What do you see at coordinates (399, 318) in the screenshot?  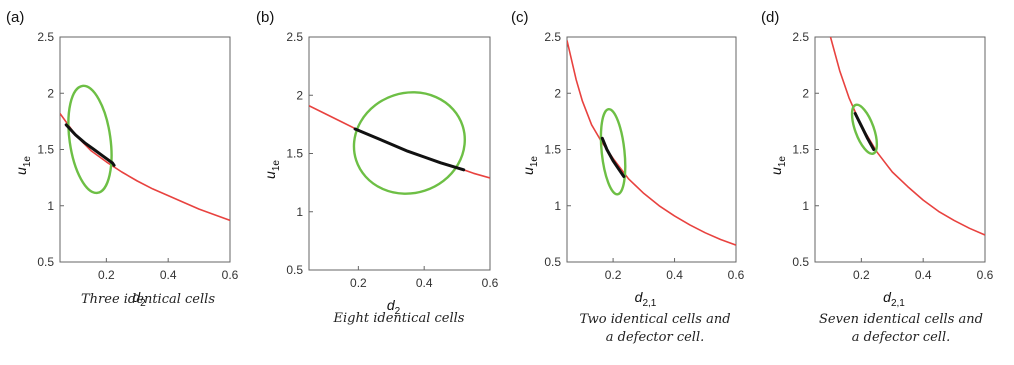 I see `panel-caption-line: Eight identical cells` at bounding box center [399, 318].